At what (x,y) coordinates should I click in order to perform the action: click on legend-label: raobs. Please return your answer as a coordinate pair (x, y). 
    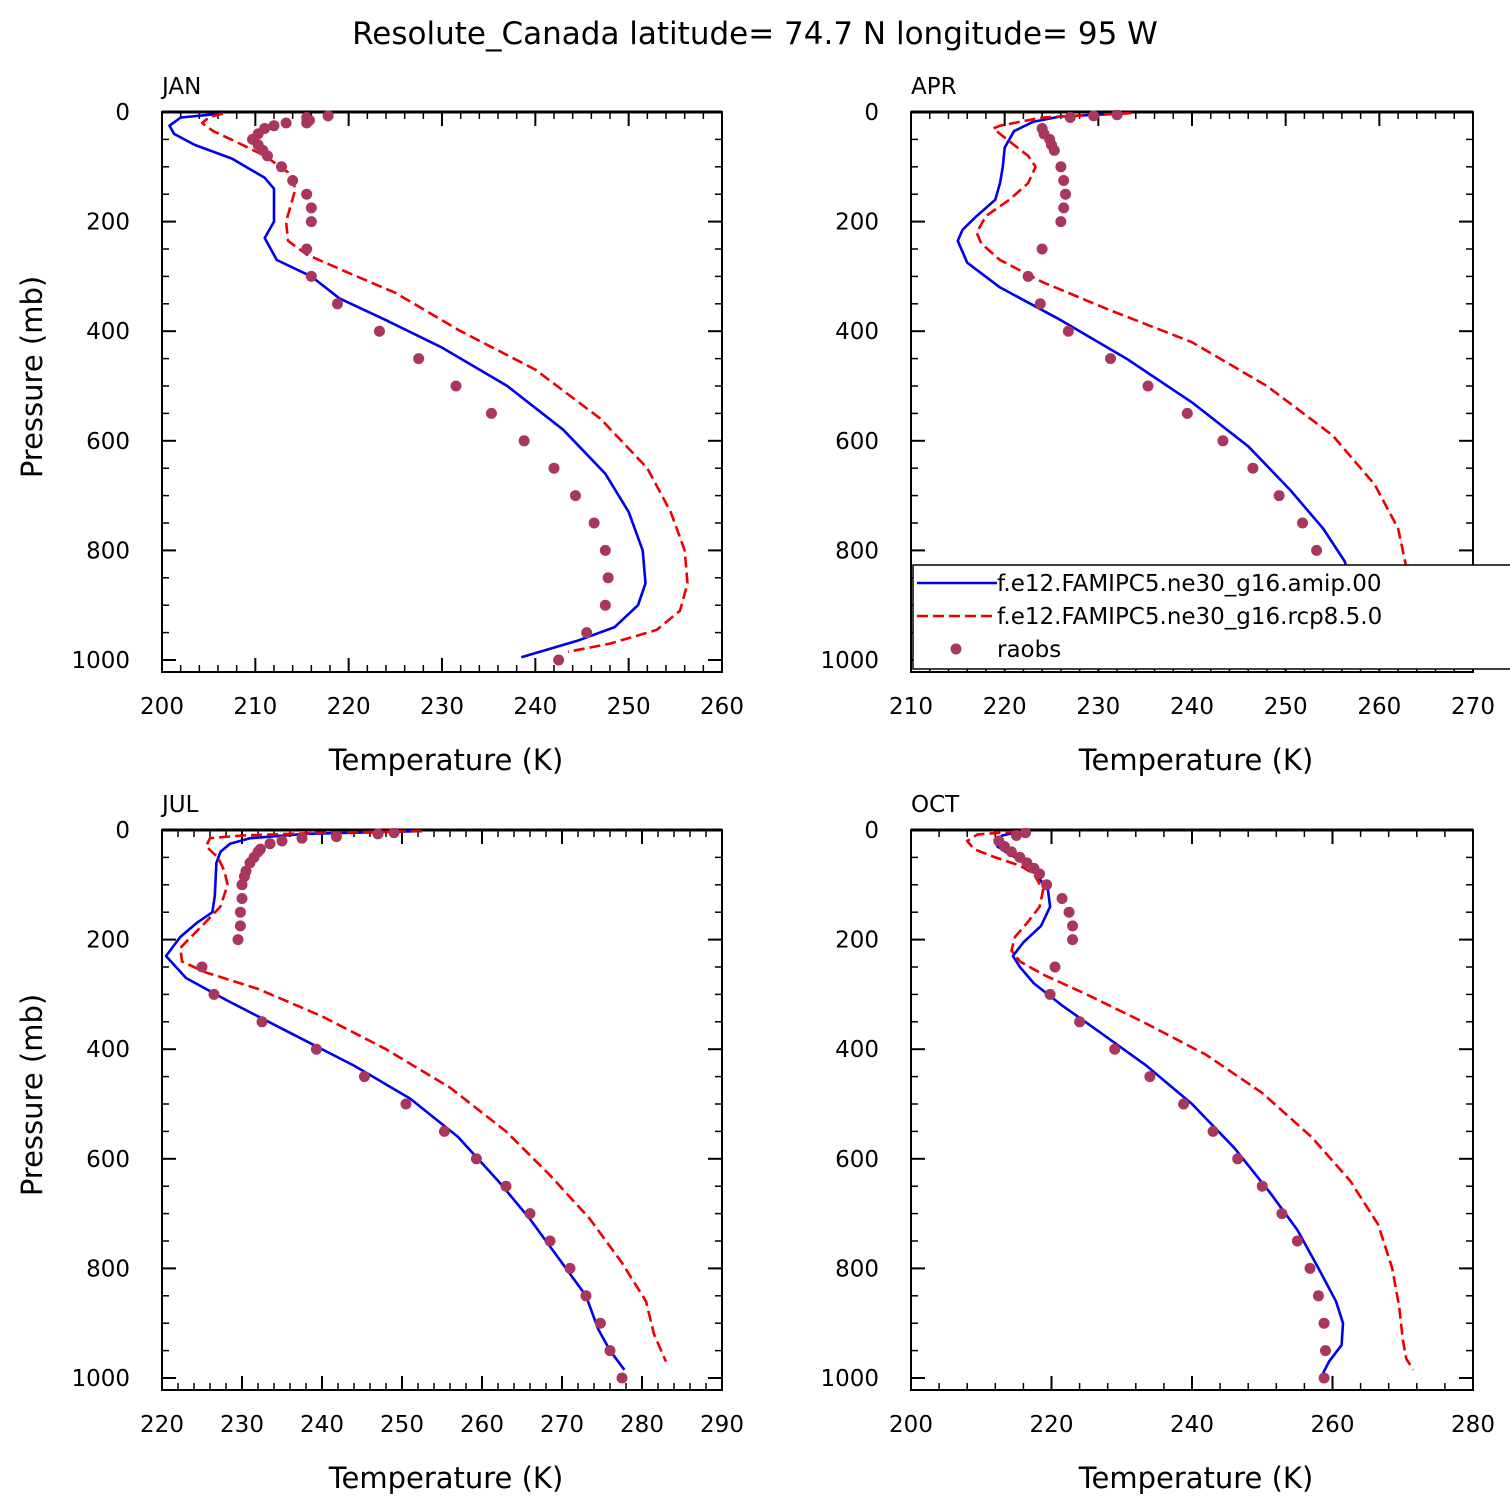
    Looking at the image, I should click on (1029, 650).